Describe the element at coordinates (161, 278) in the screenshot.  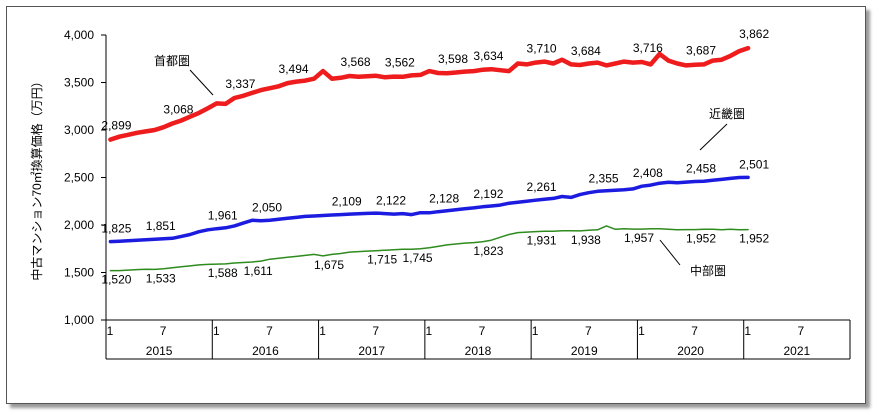
I see `data-label: 1,533` at that location.